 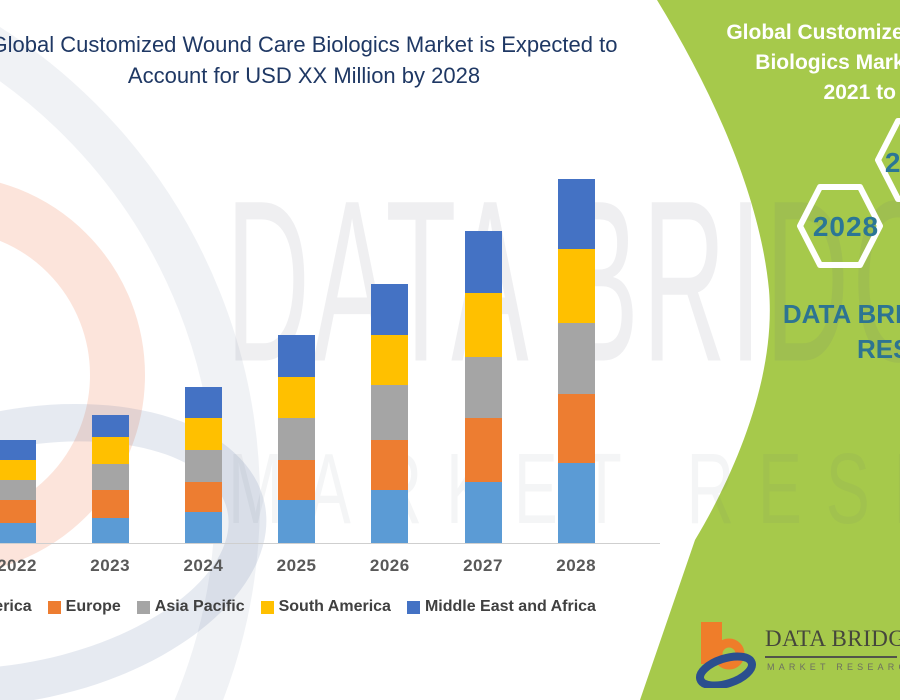 What do you see at coordinates (304, 75) in the screenshot?
I see `chart-title-line2: Account for USD XX Million by 2028` at bounding box center [304, 75].